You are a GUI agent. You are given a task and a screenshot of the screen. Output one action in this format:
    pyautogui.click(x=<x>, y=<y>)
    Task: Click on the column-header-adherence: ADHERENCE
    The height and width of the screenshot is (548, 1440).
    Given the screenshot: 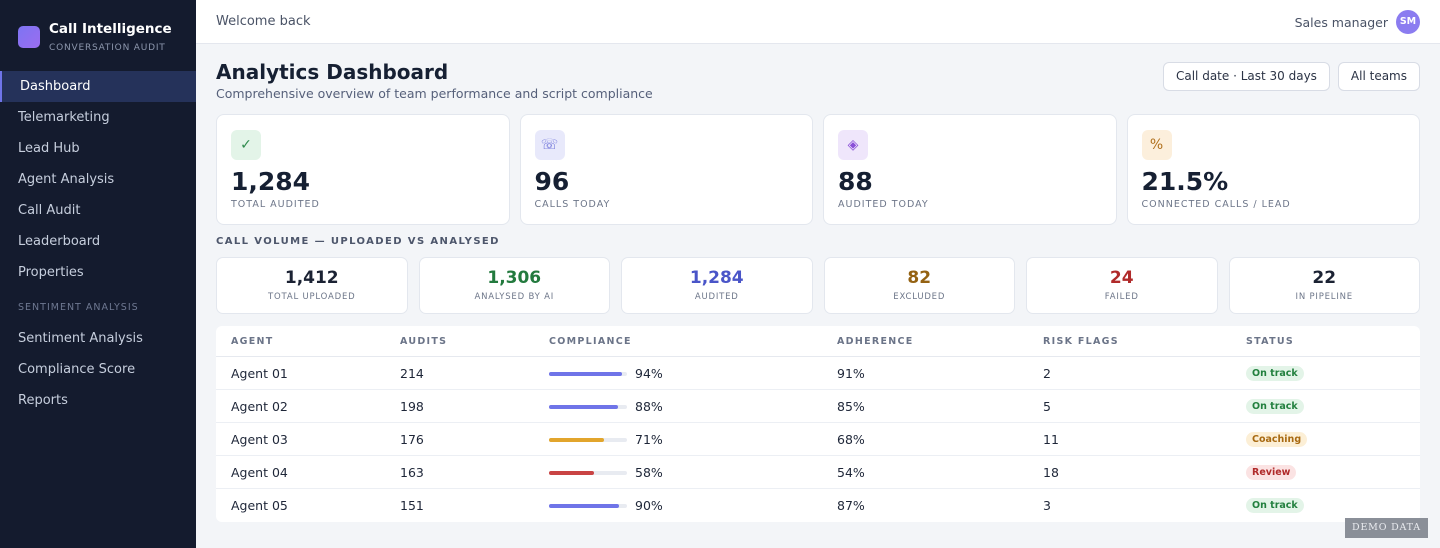 What is the action you would take?
    pyautogui.click(x=875, y=341)
    